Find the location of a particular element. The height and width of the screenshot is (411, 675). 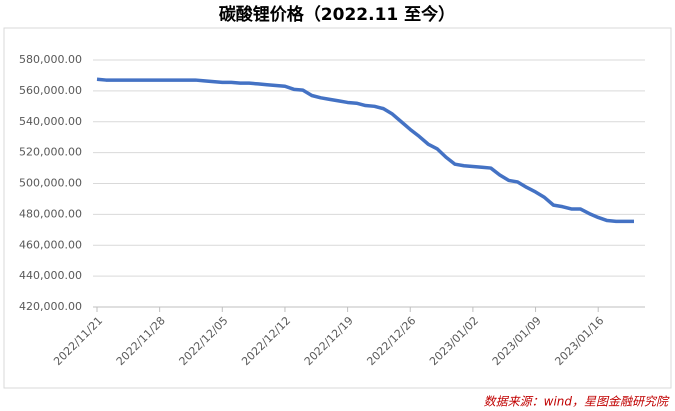

y-tick-label: 480,000.00 is located at coordinates (50, 213).